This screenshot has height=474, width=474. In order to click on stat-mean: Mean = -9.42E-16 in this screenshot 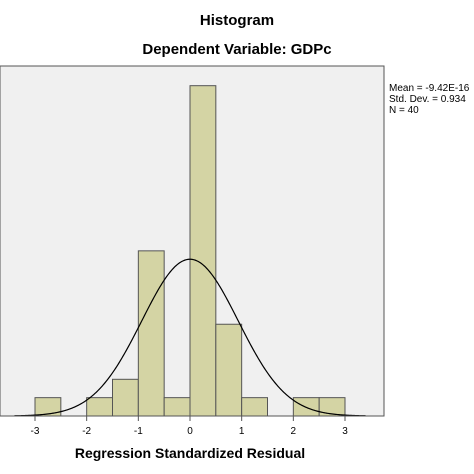, I will do `click(429, 88)`.